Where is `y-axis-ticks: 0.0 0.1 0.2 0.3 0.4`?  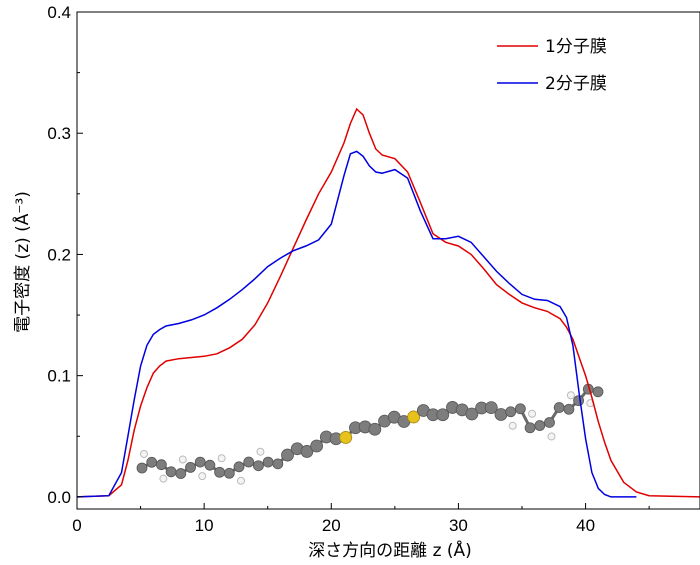 y-axis-ticks: 0.0 0.1 0.2 0.3 0.4 is located at coordinates (65, 255).